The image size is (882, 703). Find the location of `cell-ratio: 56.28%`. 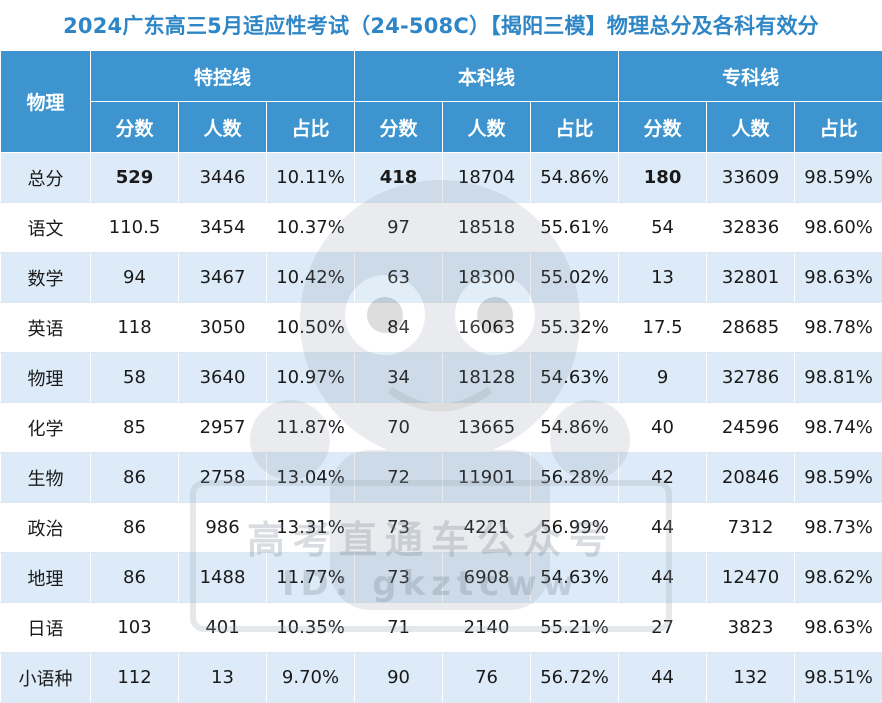

cell-ratio: 56.28% is located at coordinates (575, 478).